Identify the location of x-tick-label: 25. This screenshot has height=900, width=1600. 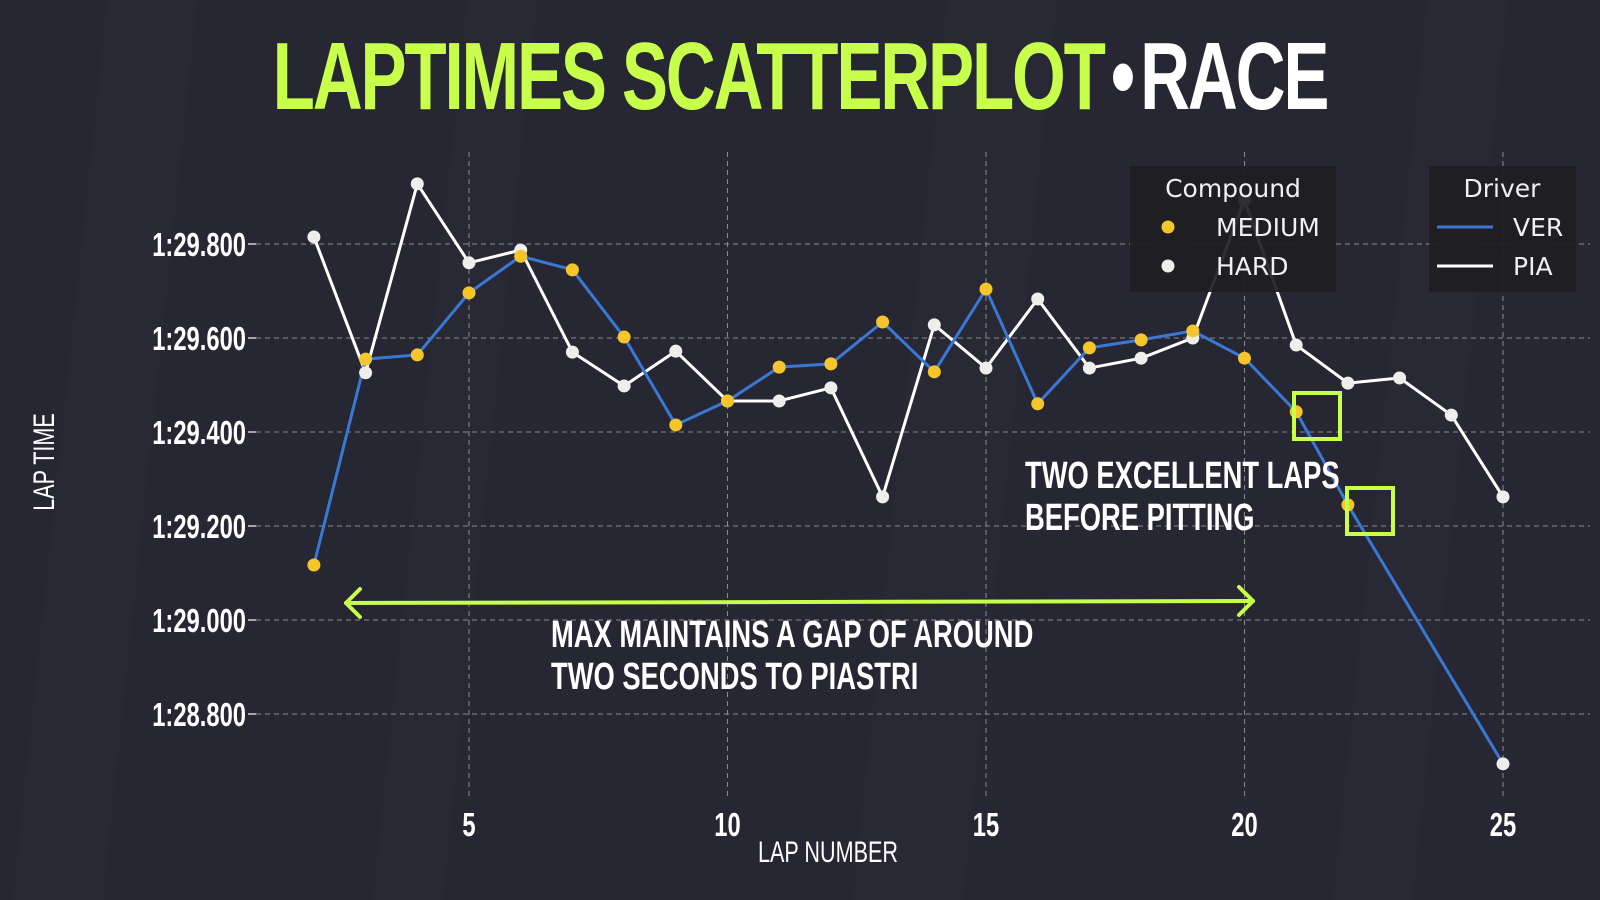
(1503, 825).